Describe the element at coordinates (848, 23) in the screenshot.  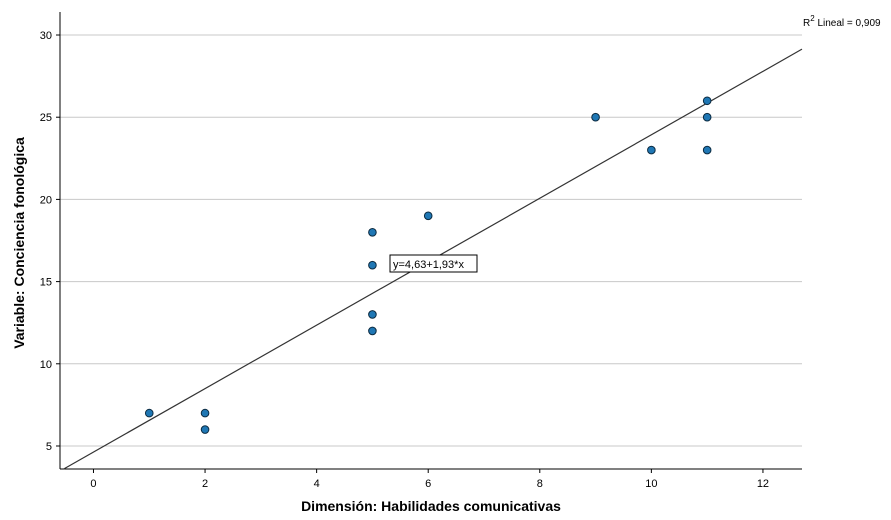
I see `r2-value: Lineal = 0,909` at that location.